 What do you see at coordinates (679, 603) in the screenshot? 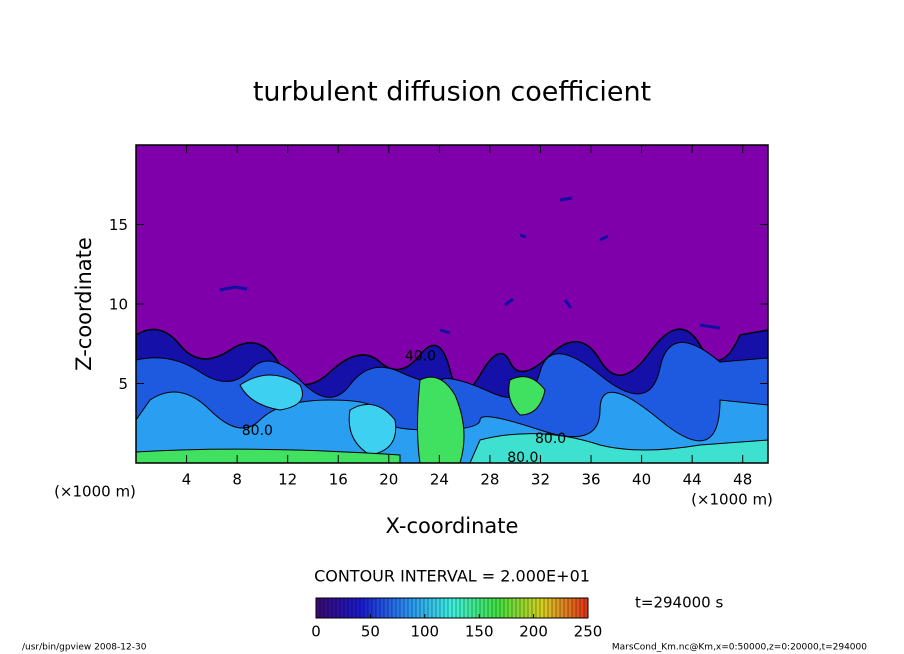
I see `time-label: t=294000 s` at bounding box center [679, 603].